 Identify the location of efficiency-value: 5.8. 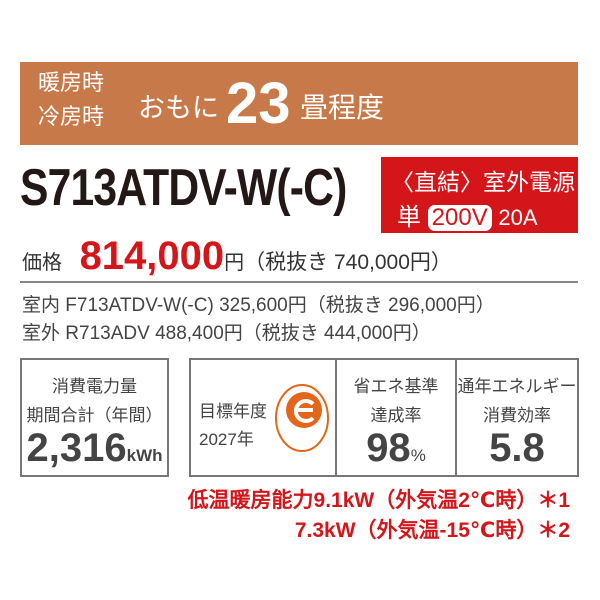
(517, 448).